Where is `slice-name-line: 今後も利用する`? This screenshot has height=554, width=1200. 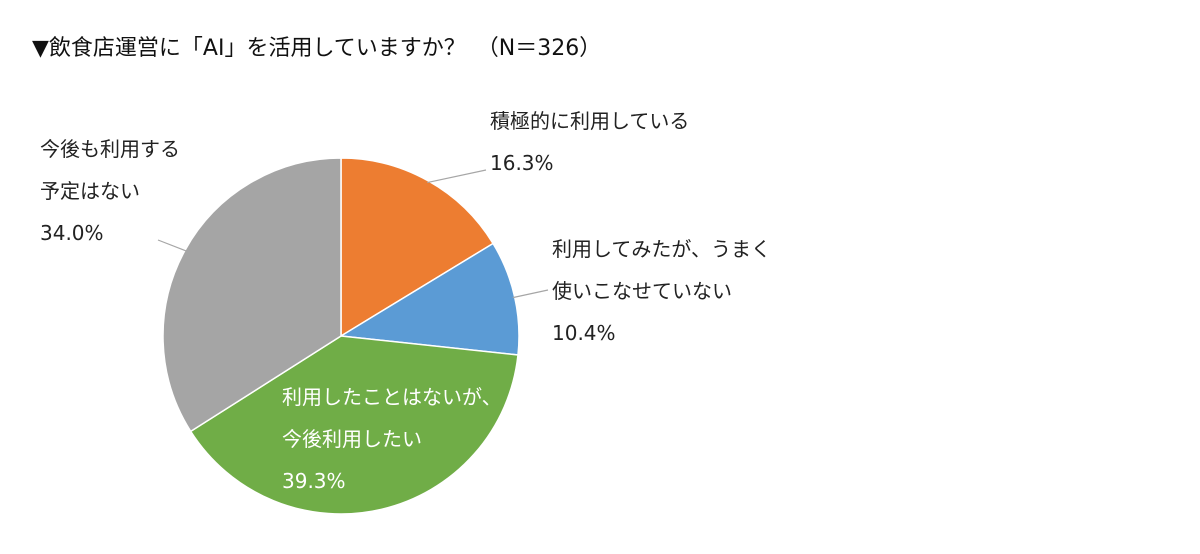 slice-name-line: 今後も利用する is located at coordinates (110, 149).